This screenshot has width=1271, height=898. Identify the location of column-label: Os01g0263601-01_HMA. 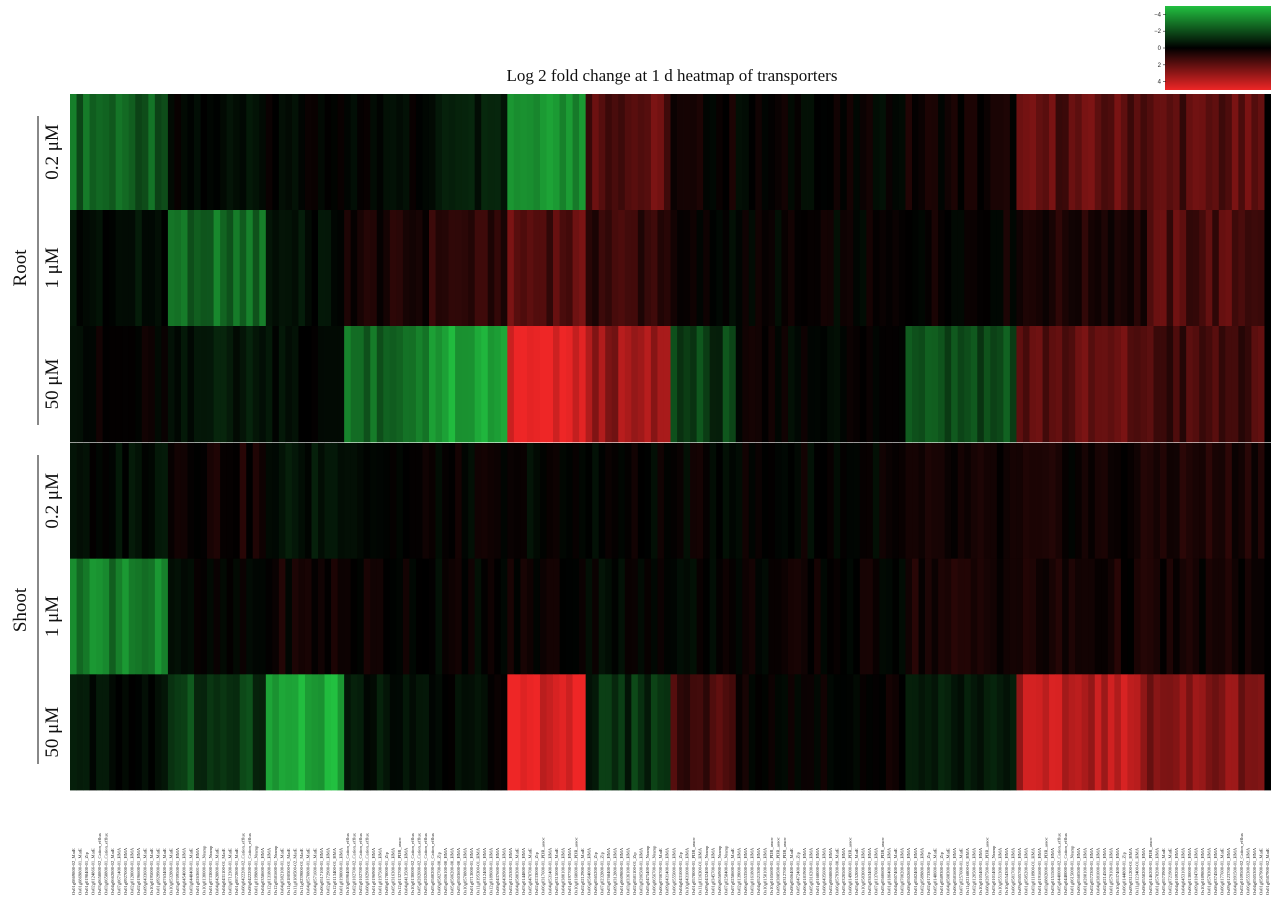
(197, 871).